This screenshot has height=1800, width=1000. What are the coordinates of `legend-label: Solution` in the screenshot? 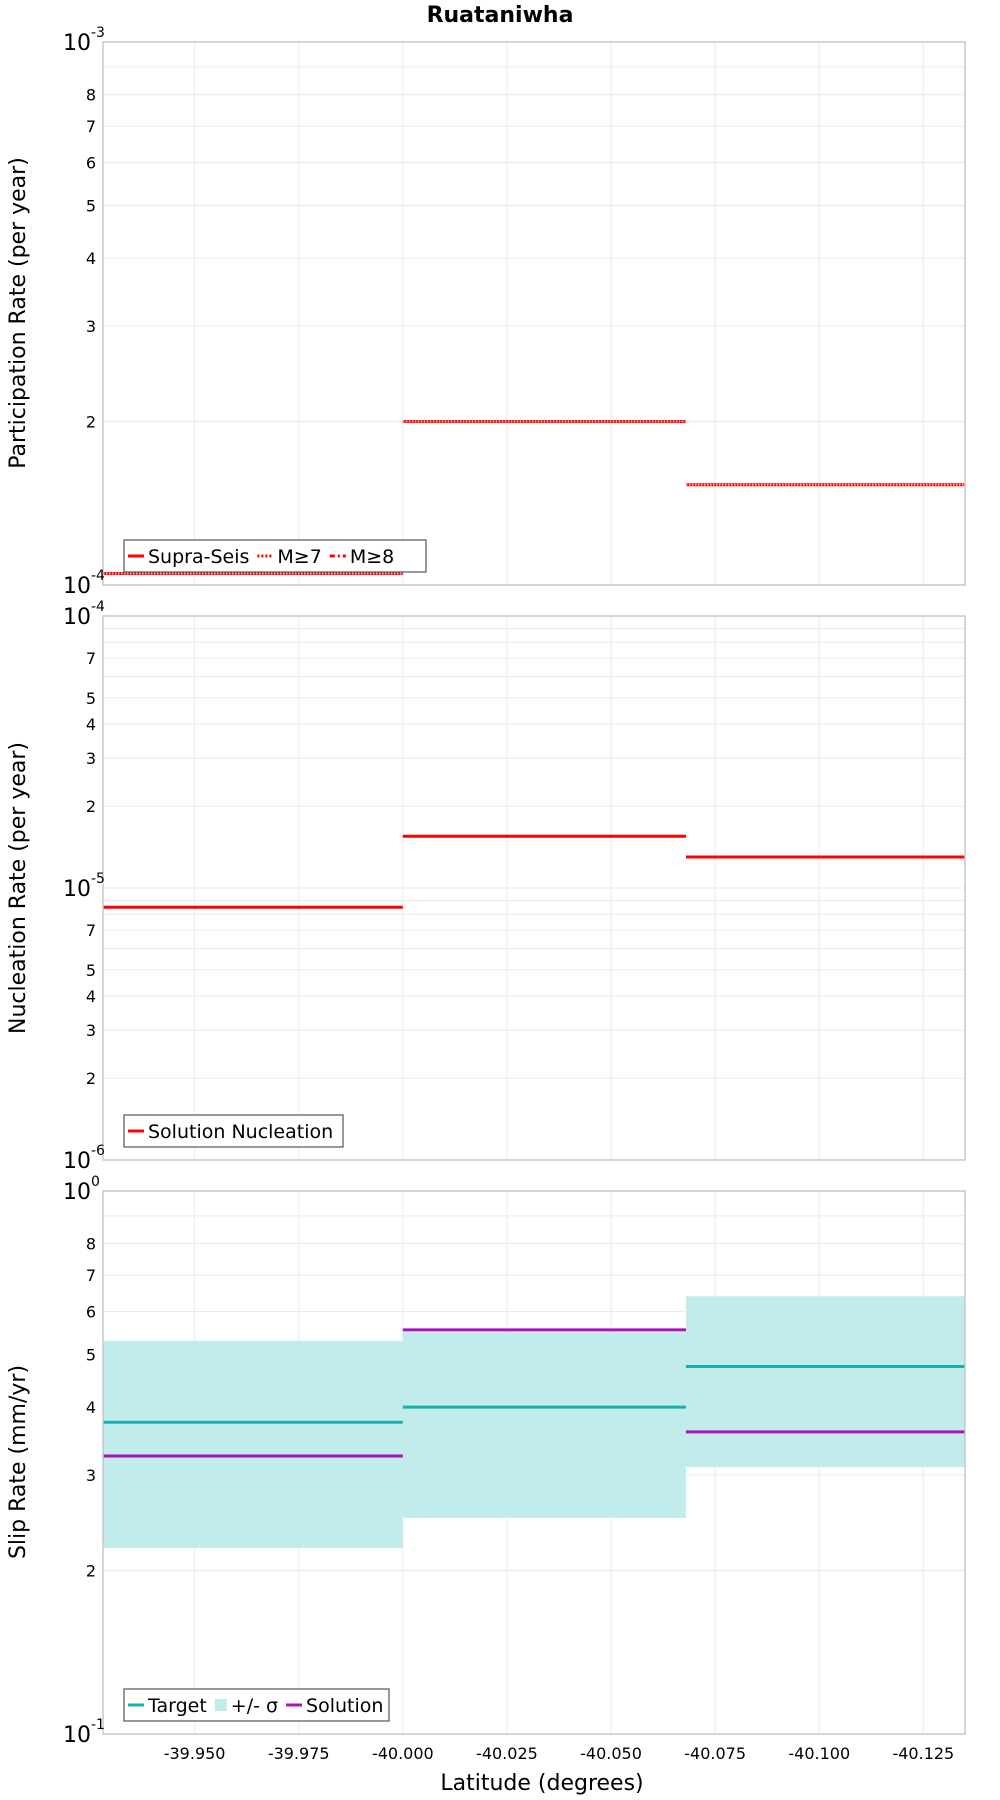 It's located at (344, 1706).